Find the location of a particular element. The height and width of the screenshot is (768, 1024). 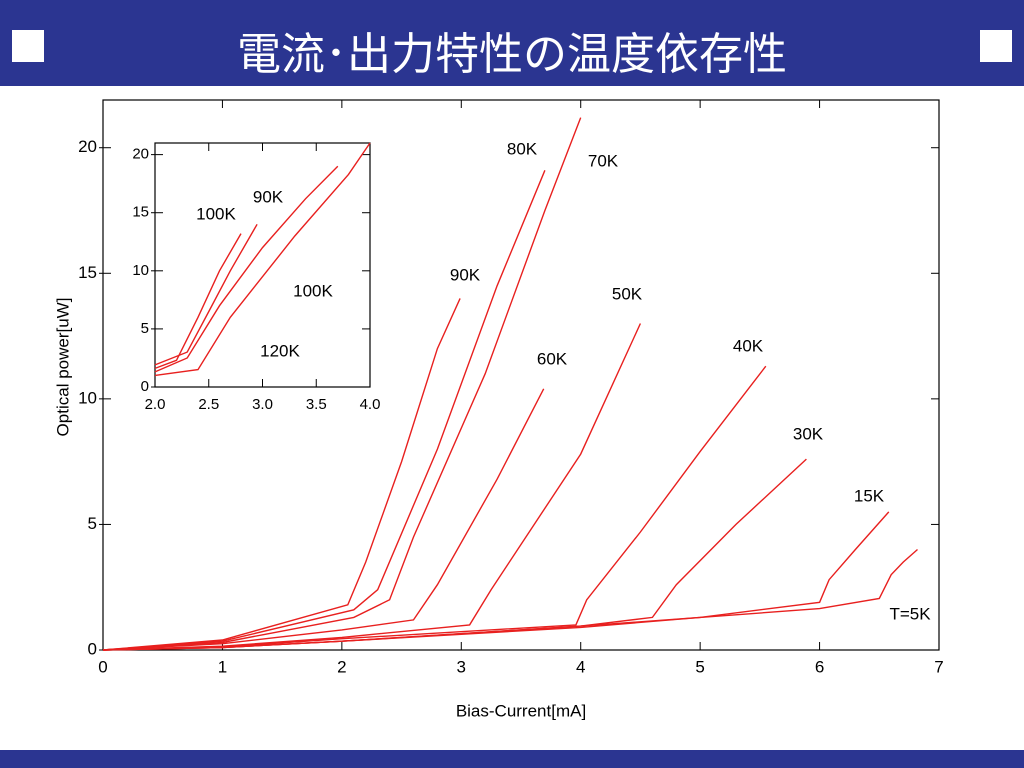

series-label: 80K is located at coordinates (522, 148).